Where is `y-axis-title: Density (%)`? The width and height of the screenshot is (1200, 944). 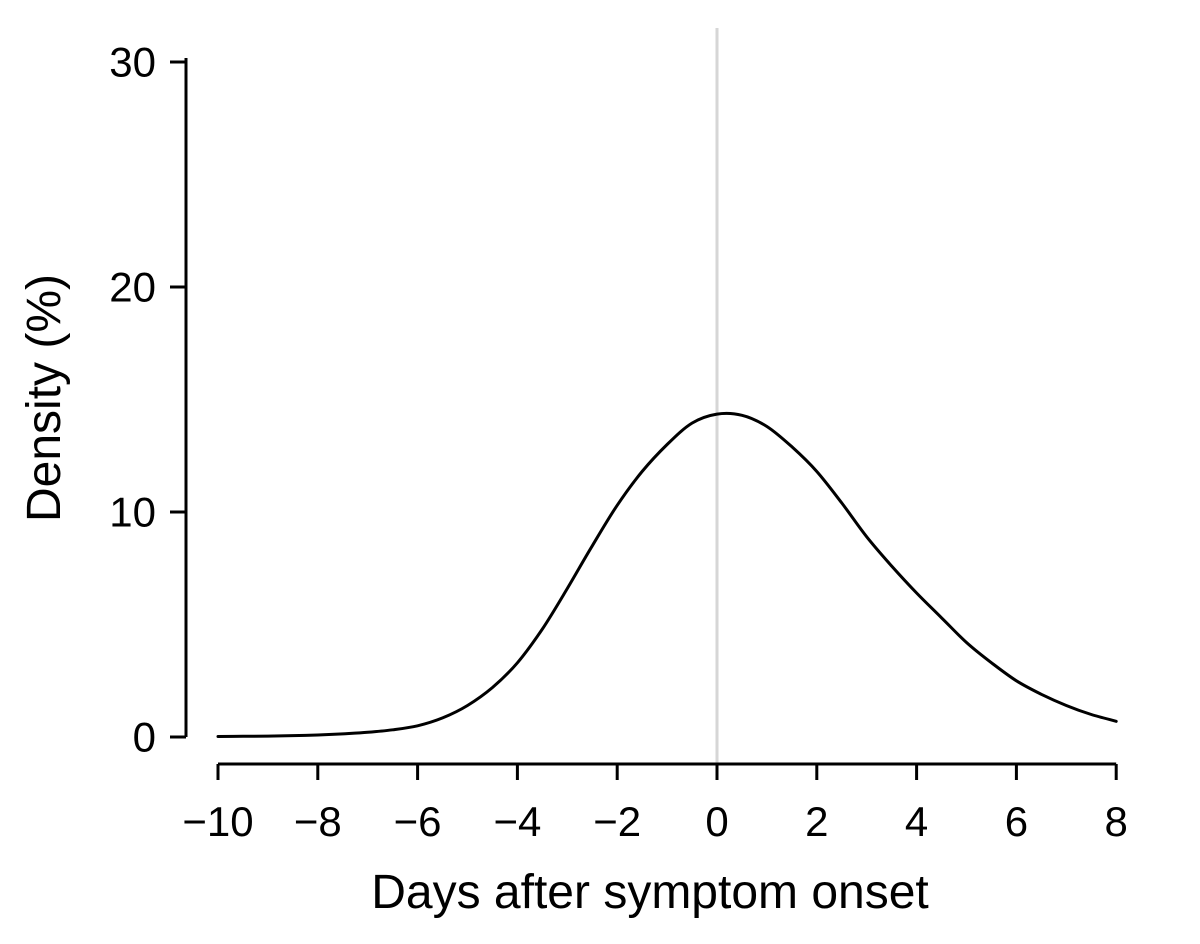 y-axis-title: Density (%) is located at coordinates (44, 398).